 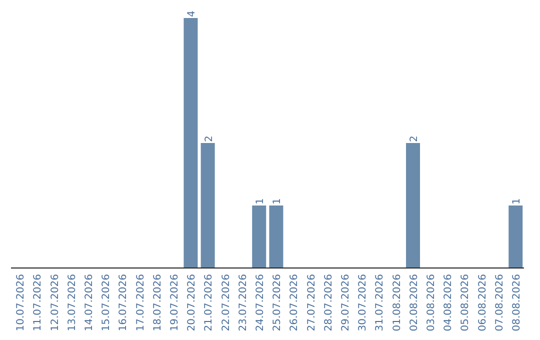 I want to click on x-tick-label: 28.07.2026, so click(x=328, y=303).